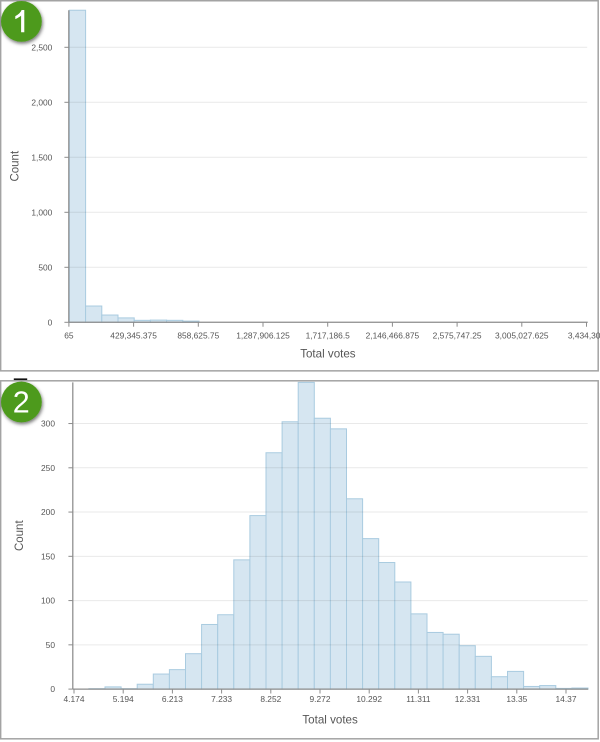  I want to click on svg-text: 13.35, so click(516, 699).